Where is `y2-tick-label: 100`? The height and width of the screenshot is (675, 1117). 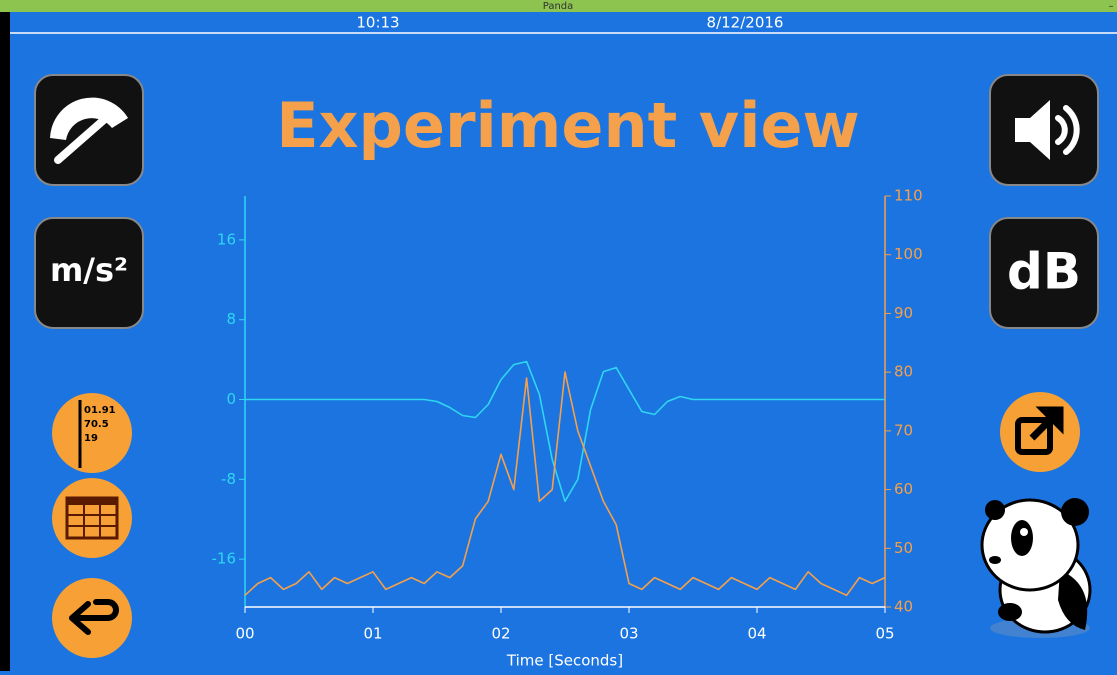 y2-tick-label: 100 is located at coordinates (908, 254).